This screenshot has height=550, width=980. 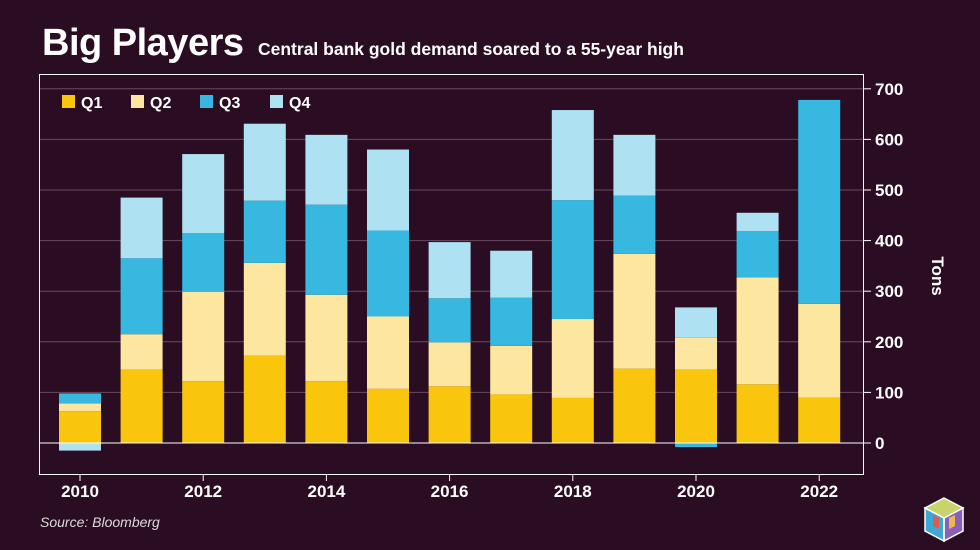 What do you see at coordinates (573, 491) in the screenshot?
I see `x-tick-label-2018: 2018` at bounding box center [573, 491].